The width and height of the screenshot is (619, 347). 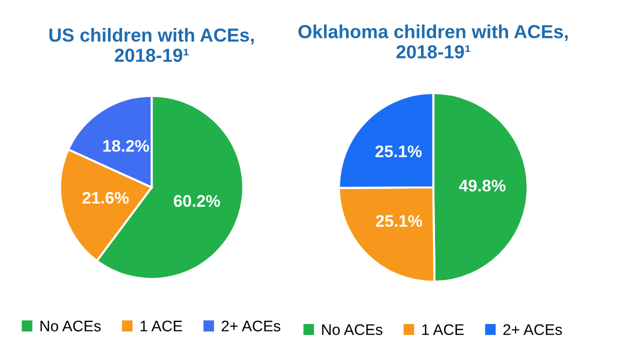 What do you see at coordinates (197, 201) in the screenshot?
I see `data-label: 60.2%` at bounding box center [197, 201].